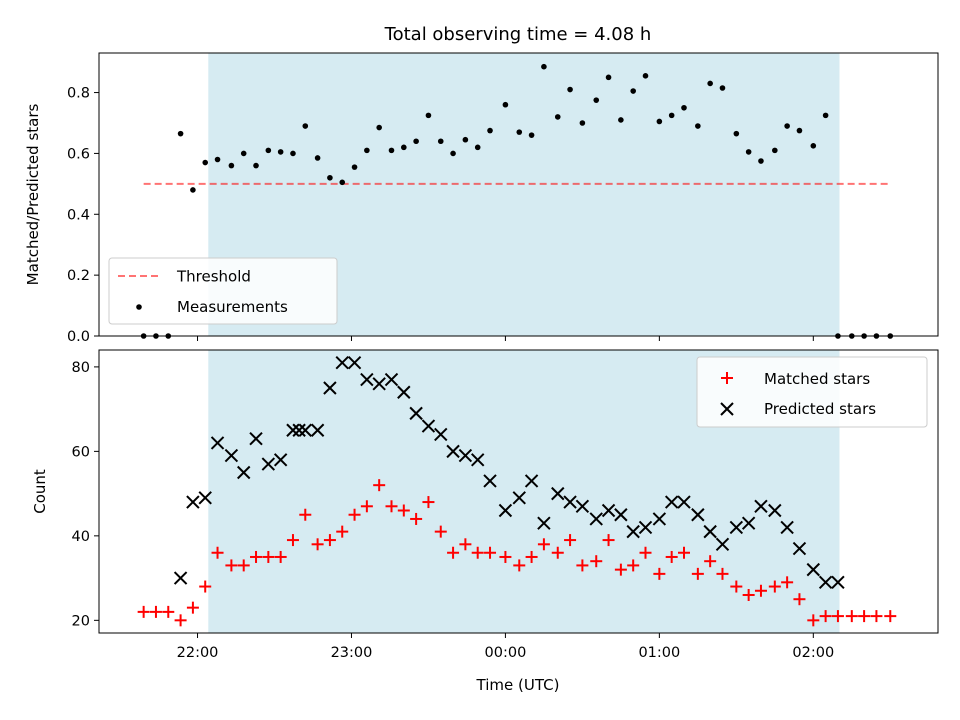 The height and width of the screenshot is (720, 960). What do you see at coordinates (78, 215) in the screenshot?
I see `y-tick-label: 0.4` at bounding box center [78, 215].